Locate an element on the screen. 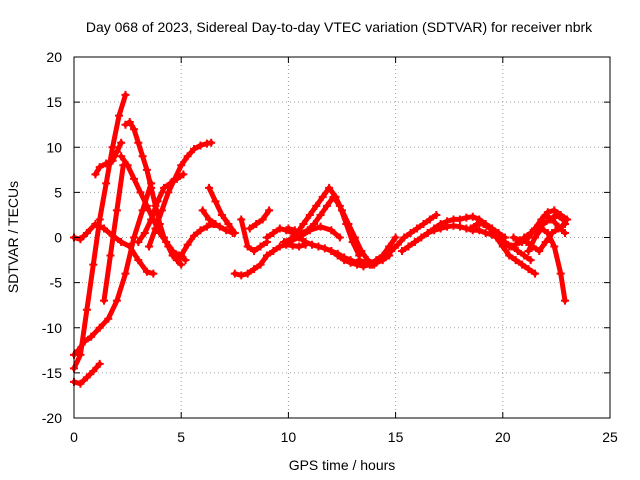  y-axis-label: SDTVAR / TECUs is located at coordinates (13, 237).